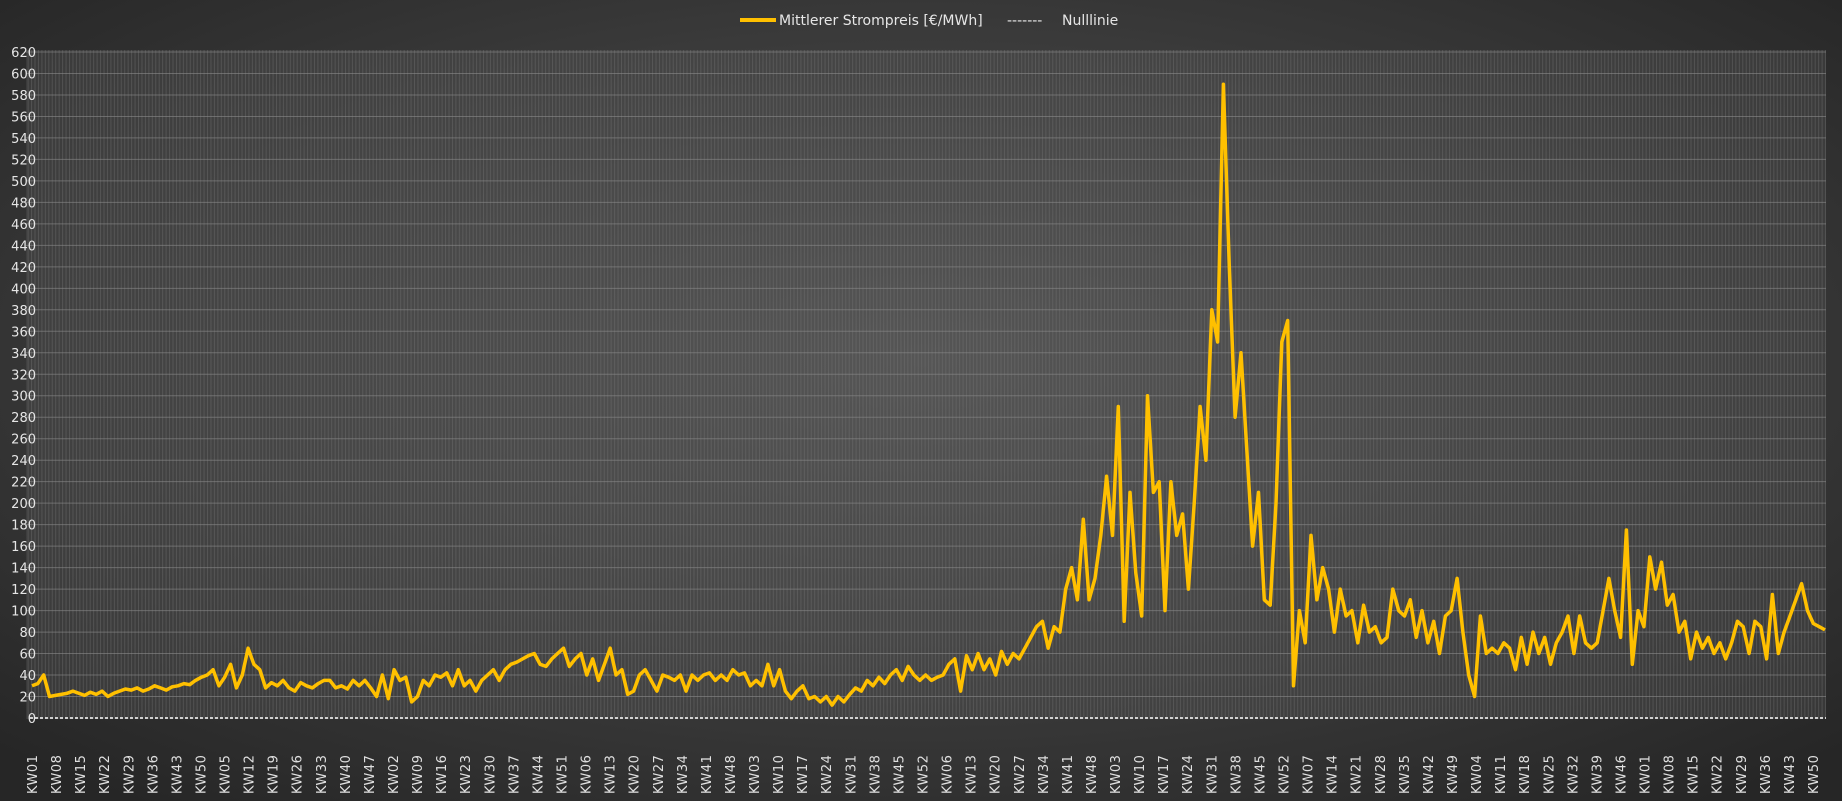  Describe the element at coordinates (466, 774) in the screenshot. I see `x-tick-label: KW23` at that location.